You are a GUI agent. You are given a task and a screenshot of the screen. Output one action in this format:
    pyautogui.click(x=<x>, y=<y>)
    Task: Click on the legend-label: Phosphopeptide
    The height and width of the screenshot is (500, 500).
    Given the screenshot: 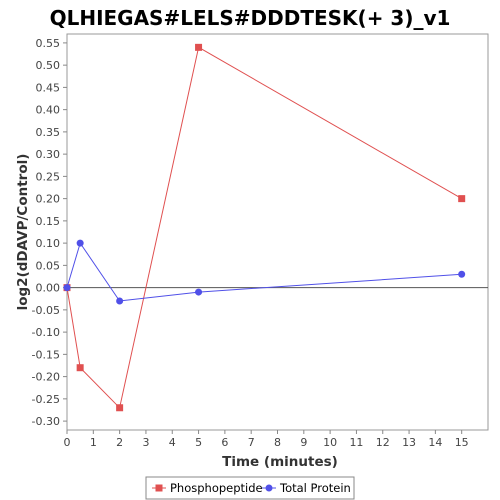 What is the action you would take?
    pyautogui.click(x=216, y=488)
    